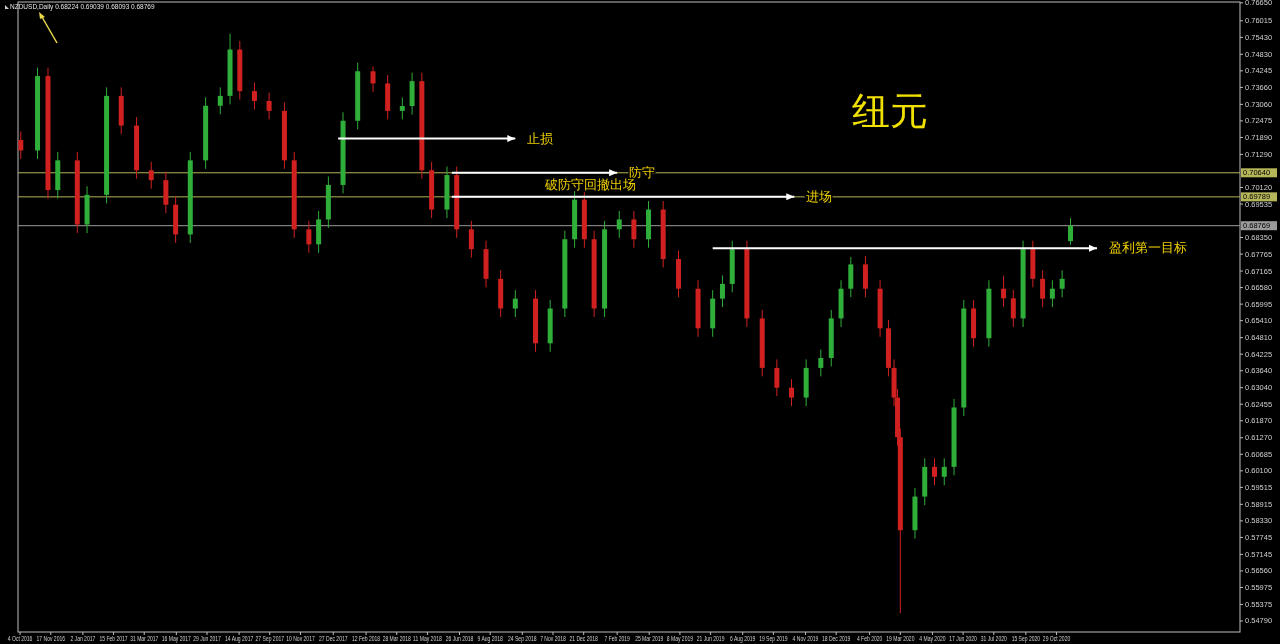 This screenshot has width=1280, height=644. Describe the element at coordinates (1026, 638) in the screenshot. I see `x-tick-label: 15 Sep 2020` at that location.